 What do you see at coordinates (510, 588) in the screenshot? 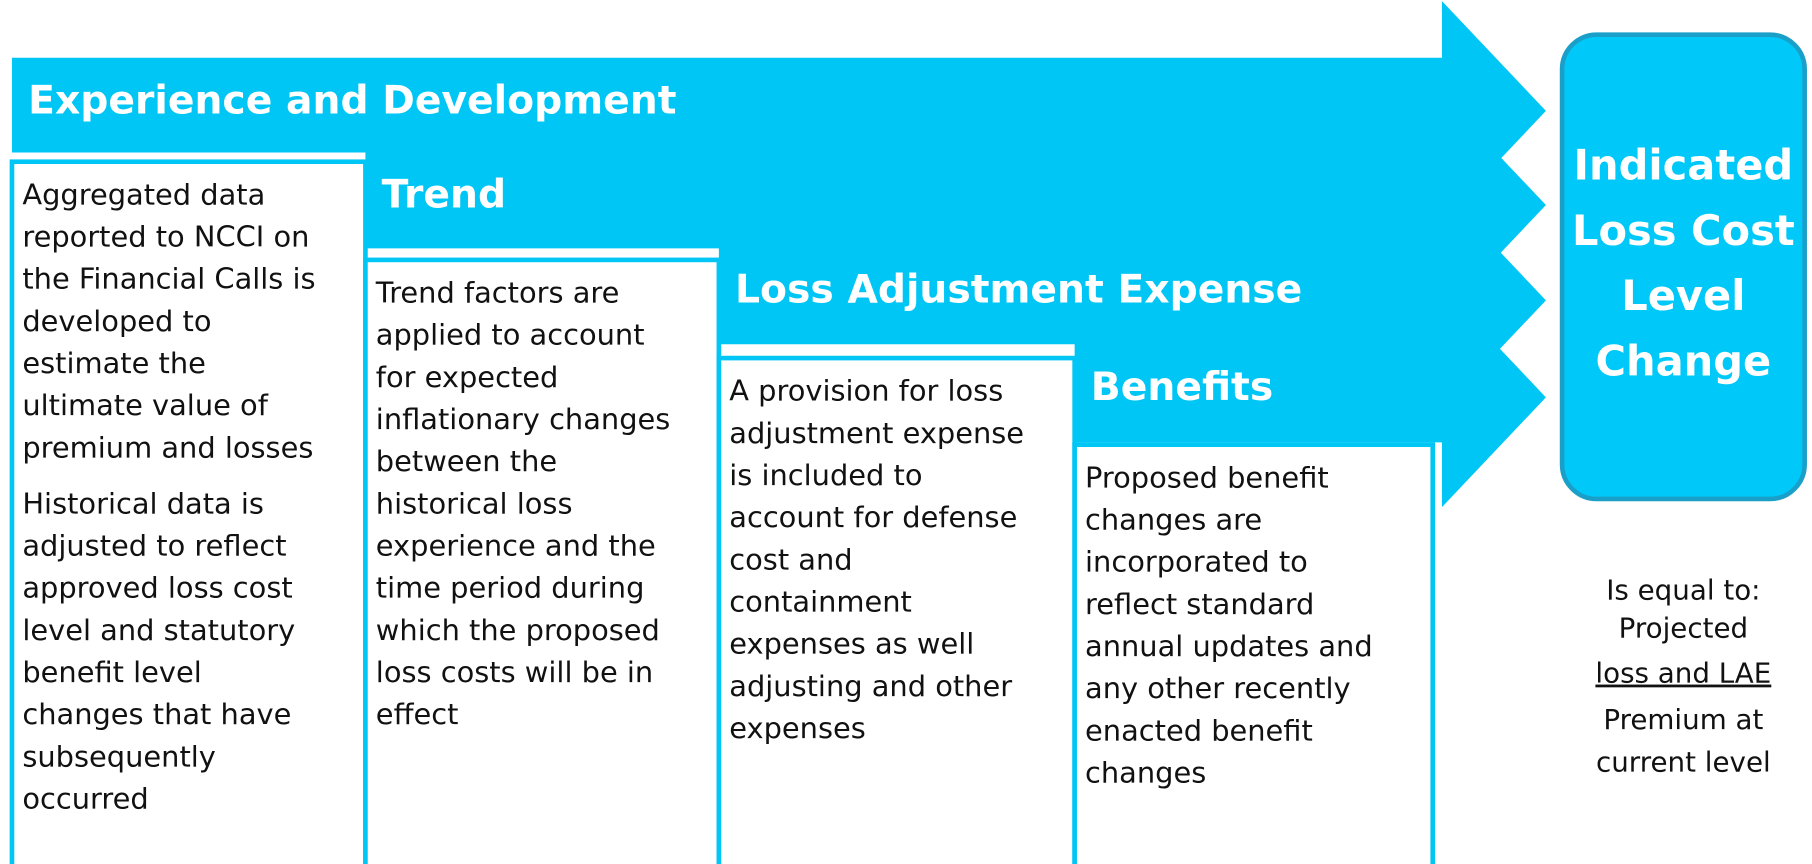
I see `stage-text: time period during` at bounding box center [510, 588].